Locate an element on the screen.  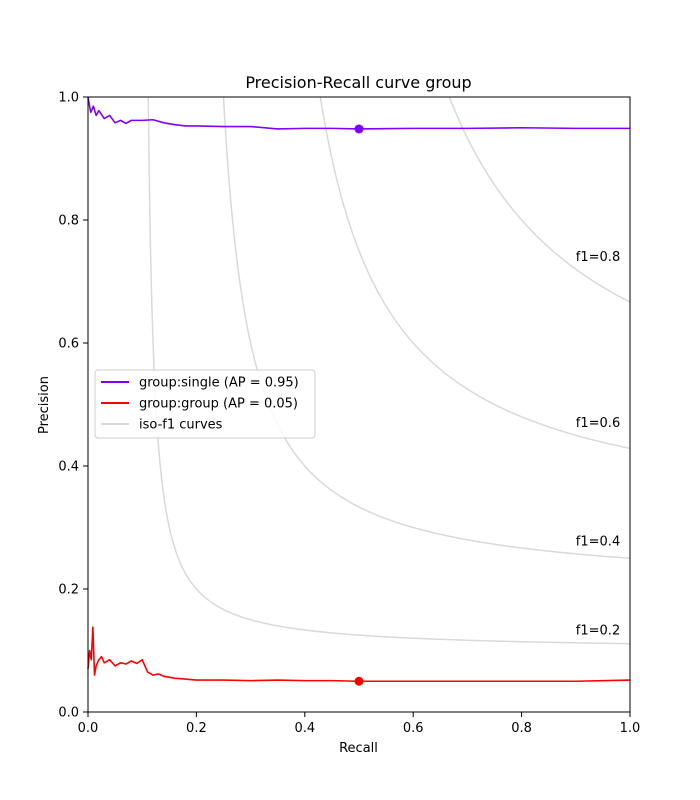
x-axis-ticks: 0.0 0.2 0.4 0.6 0.8 1.0 is located at coordinates (359, 724).